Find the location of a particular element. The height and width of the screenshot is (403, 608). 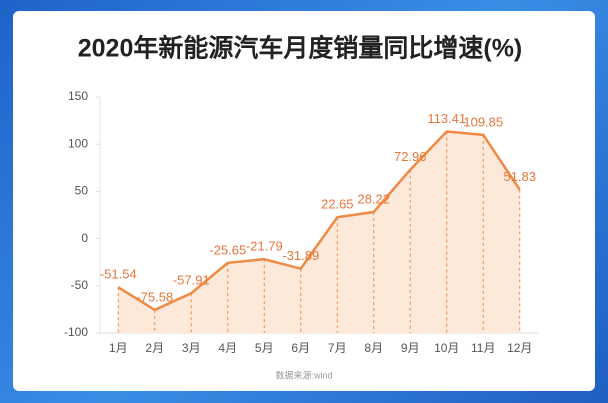

source-note: 数据来源:wind is located at coordinates (303, 374).